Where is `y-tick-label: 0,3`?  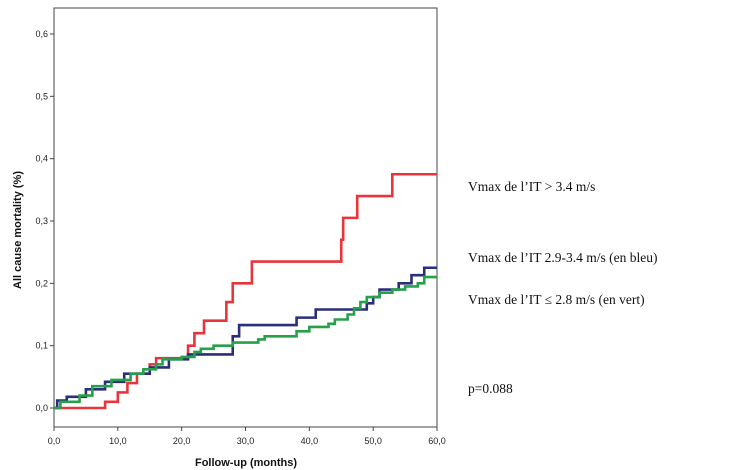 y-tick-label: 0,3 is located at coordinates (41, 221).